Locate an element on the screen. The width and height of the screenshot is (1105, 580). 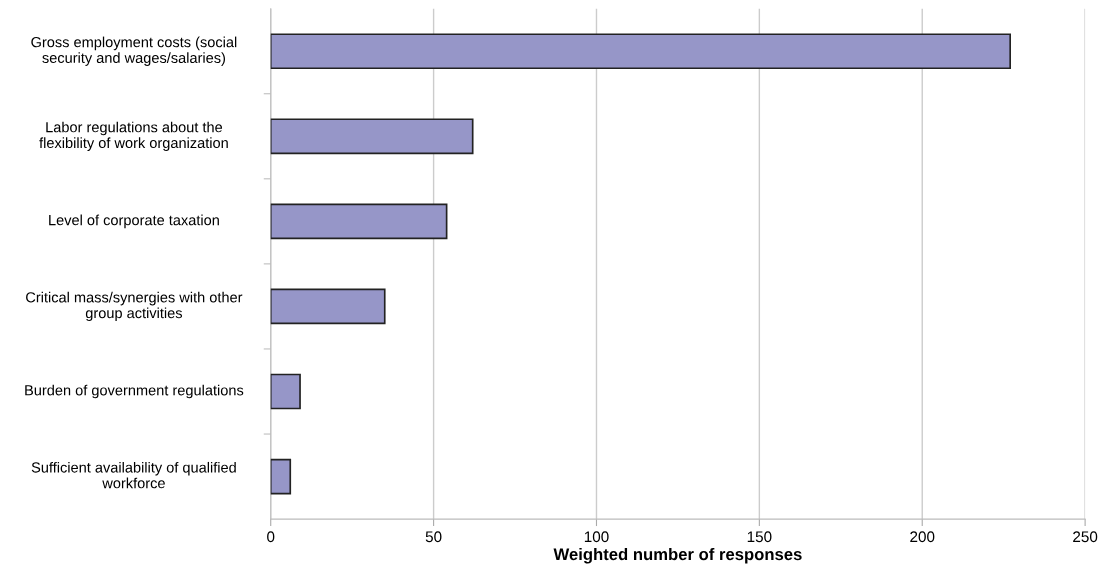
x-tick-label: 50 is located at coordinates (433, 537).